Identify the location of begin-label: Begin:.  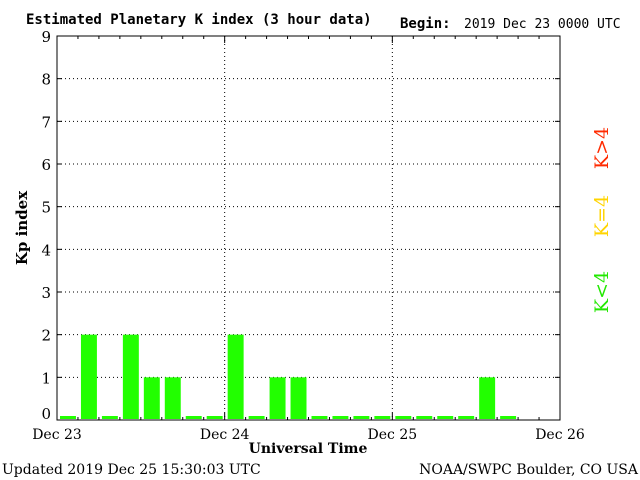
(425, 24).